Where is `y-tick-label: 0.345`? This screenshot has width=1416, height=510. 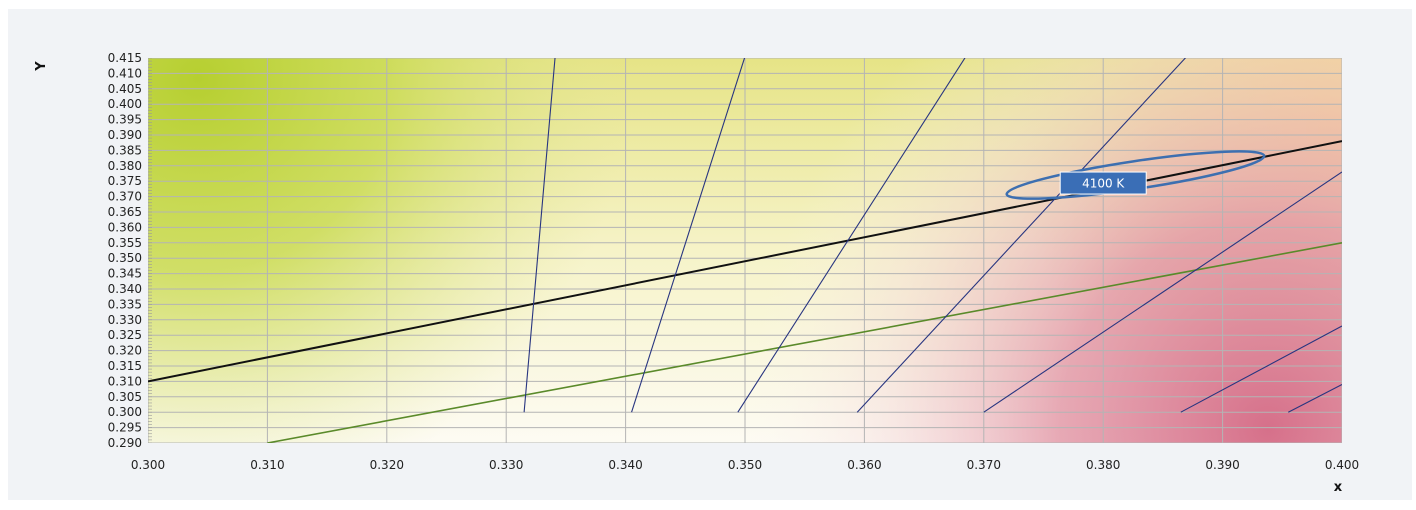 y-tick-label: 0.345 is located at coordinates (125, 274).